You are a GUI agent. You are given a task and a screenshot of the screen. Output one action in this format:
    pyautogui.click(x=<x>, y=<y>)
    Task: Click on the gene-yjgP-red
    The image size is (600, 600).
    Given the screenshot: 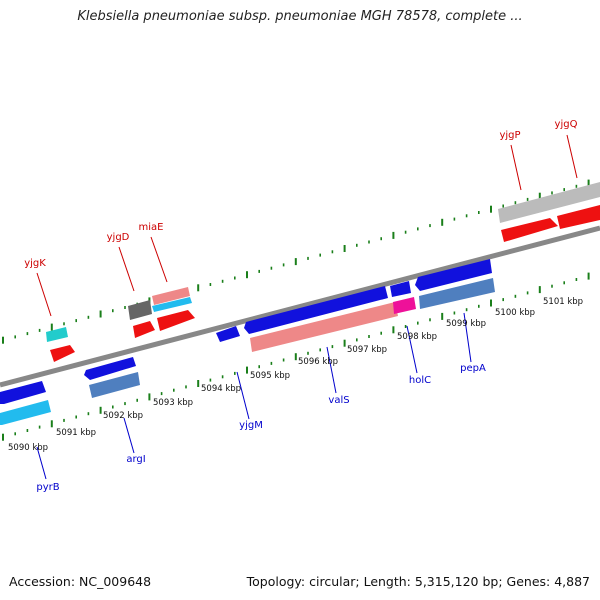 What is the action you would take?
    pyautogui.click(x=529, y=230)
    